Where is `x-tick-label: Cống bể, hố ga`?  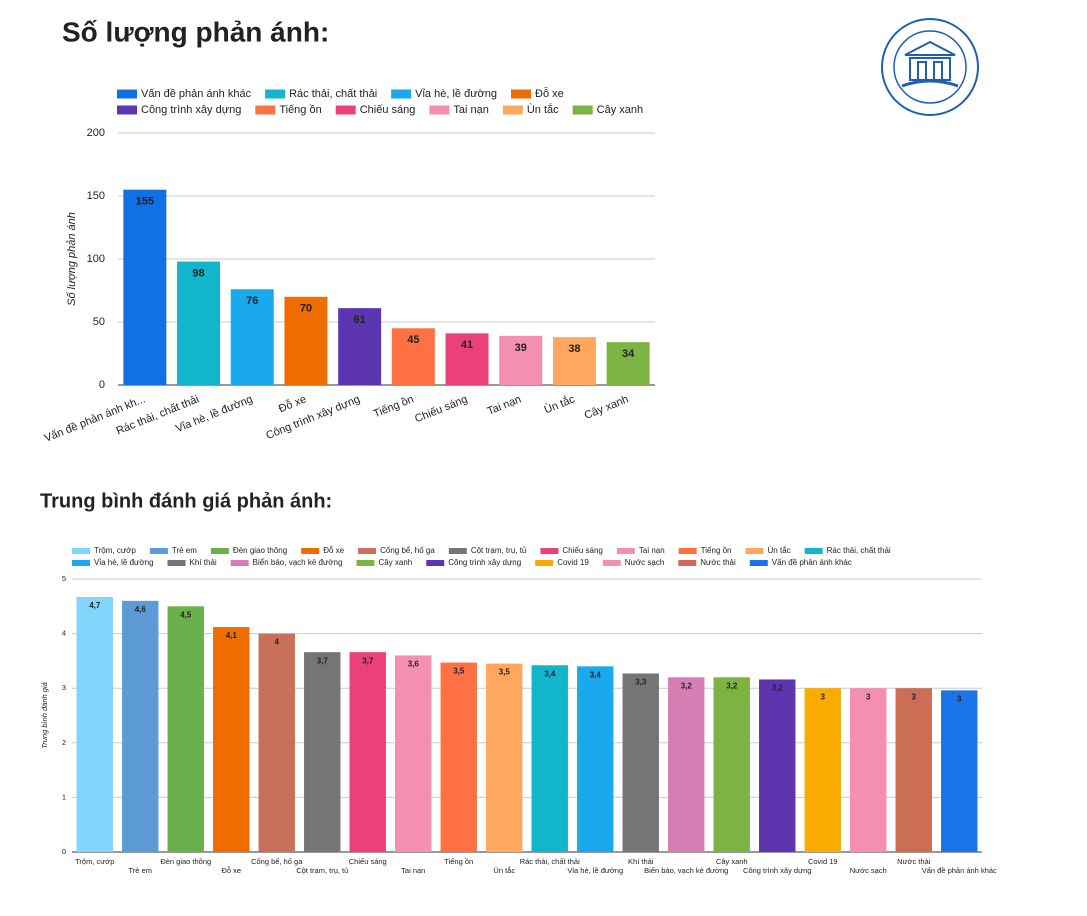 x-tick-label: Cống bể, hố ga is located at coordinates (277, 861).